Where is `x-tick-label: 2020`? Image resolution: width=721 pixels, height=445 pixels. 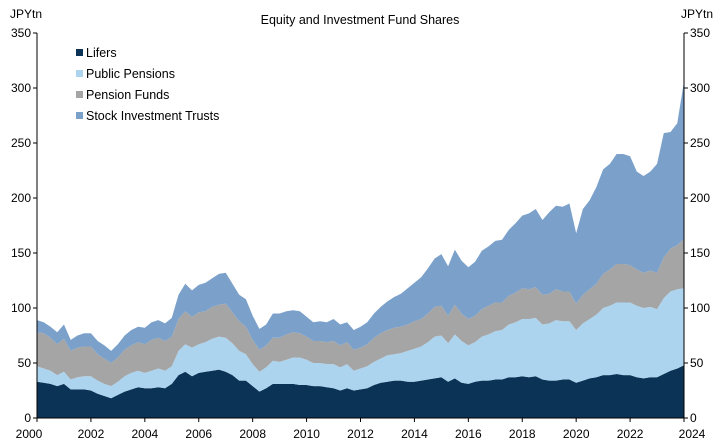
x-tick-label: 2020 is located at coordinates (576, 434).